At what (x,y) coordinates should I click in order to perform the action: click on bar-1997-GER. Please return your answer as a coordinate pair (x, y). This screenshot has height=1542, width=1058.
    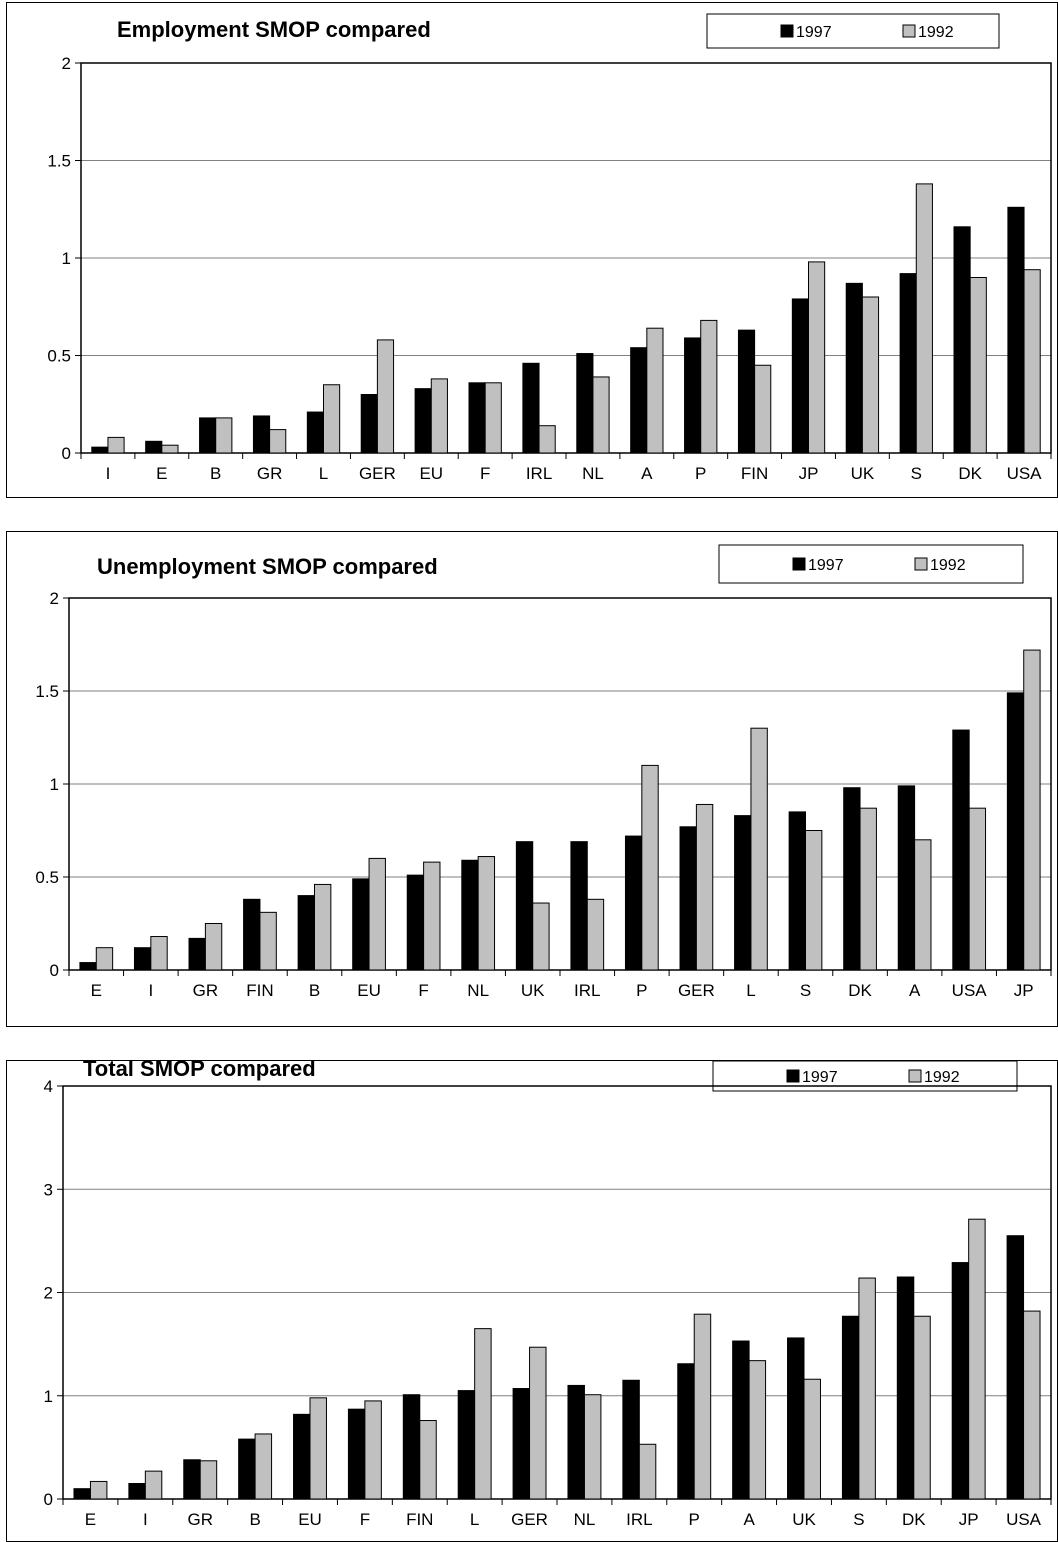
    Looking at the image, I should click on (688, 898).